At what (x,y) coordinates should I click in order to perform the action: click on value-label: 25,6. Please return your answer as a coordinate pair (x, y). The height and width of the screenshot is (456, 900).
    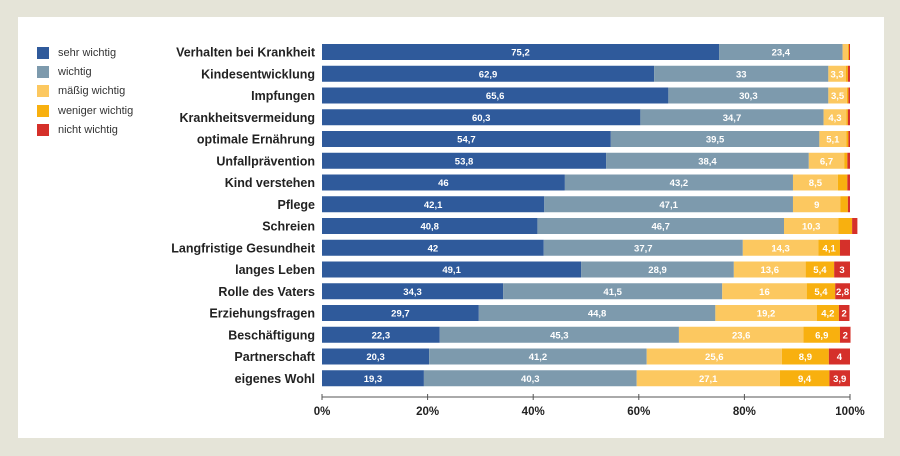
    Looking at the image, I should click on (714, 357).